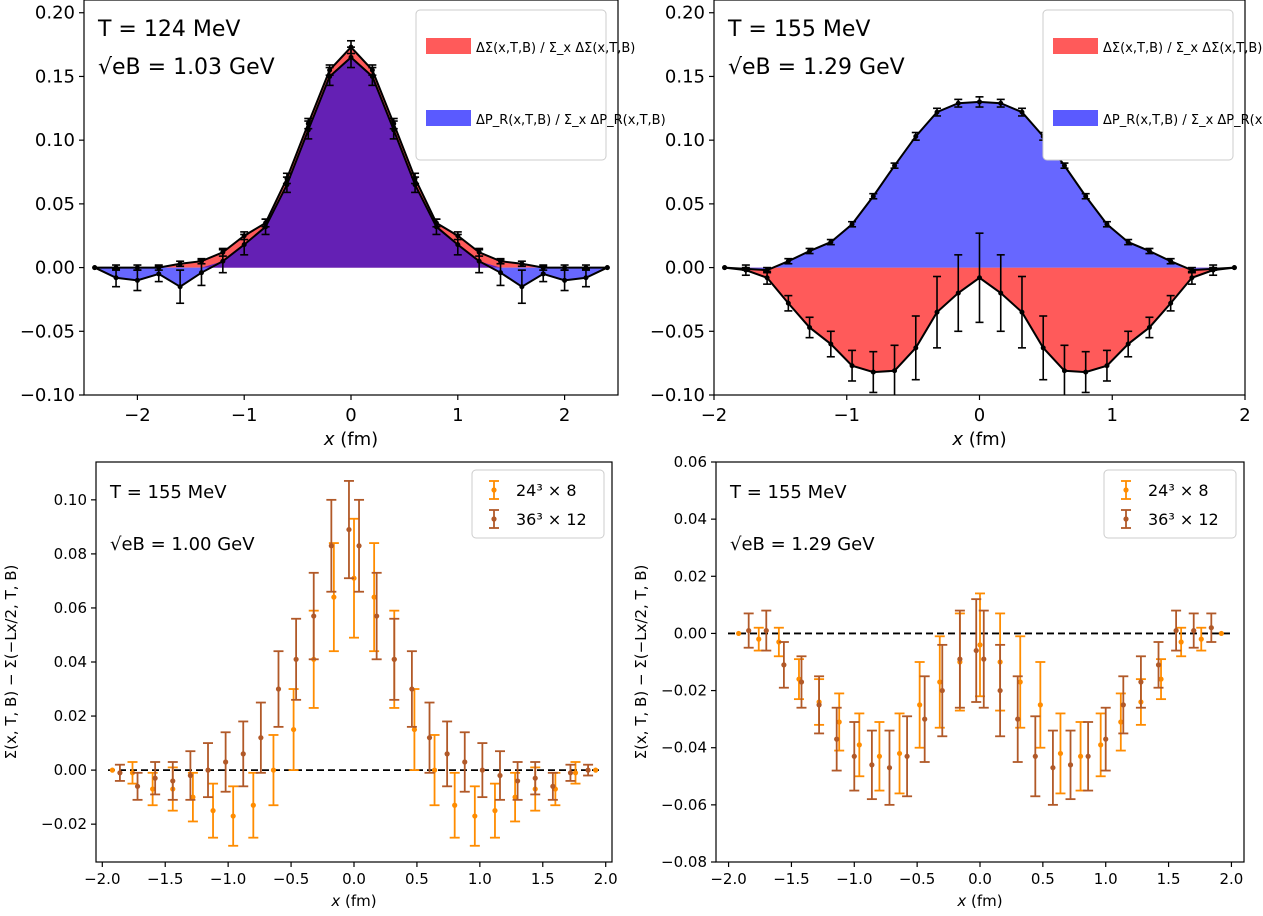  What do you see at coordinates (685, 76) in the screenshot?
I see `y-tick-label: 0.15` at bounding box center [685, 76].